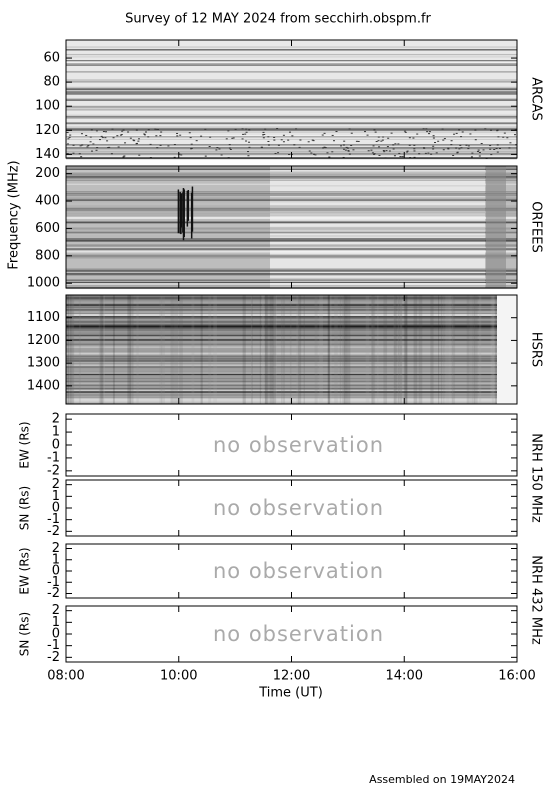  I want to click on annotation: no observation, so click(298, 571).